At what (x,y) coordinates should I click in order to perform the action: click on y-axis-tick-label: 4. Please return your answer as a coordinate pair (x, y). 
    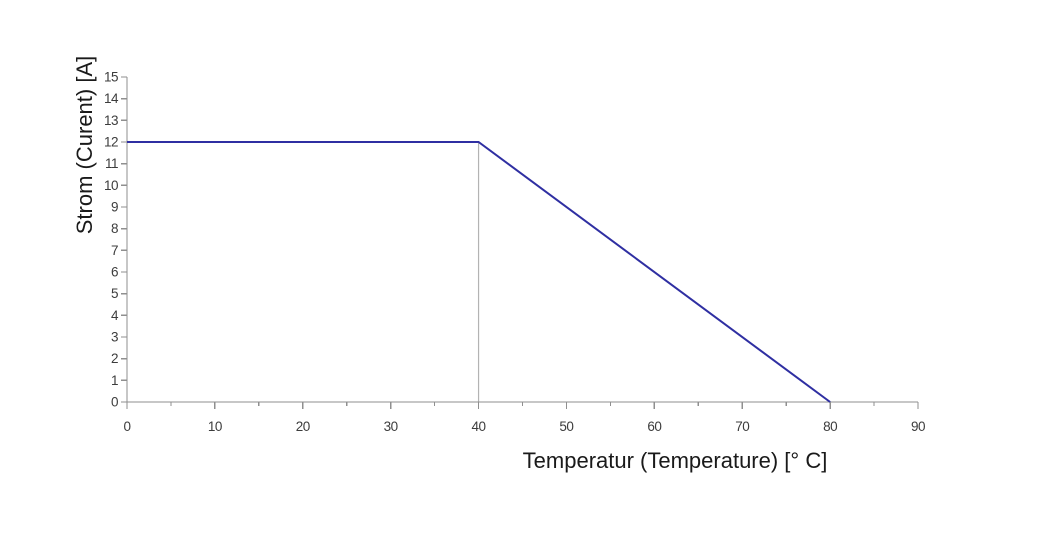
    Looking at the image, I should click on (115, 315).